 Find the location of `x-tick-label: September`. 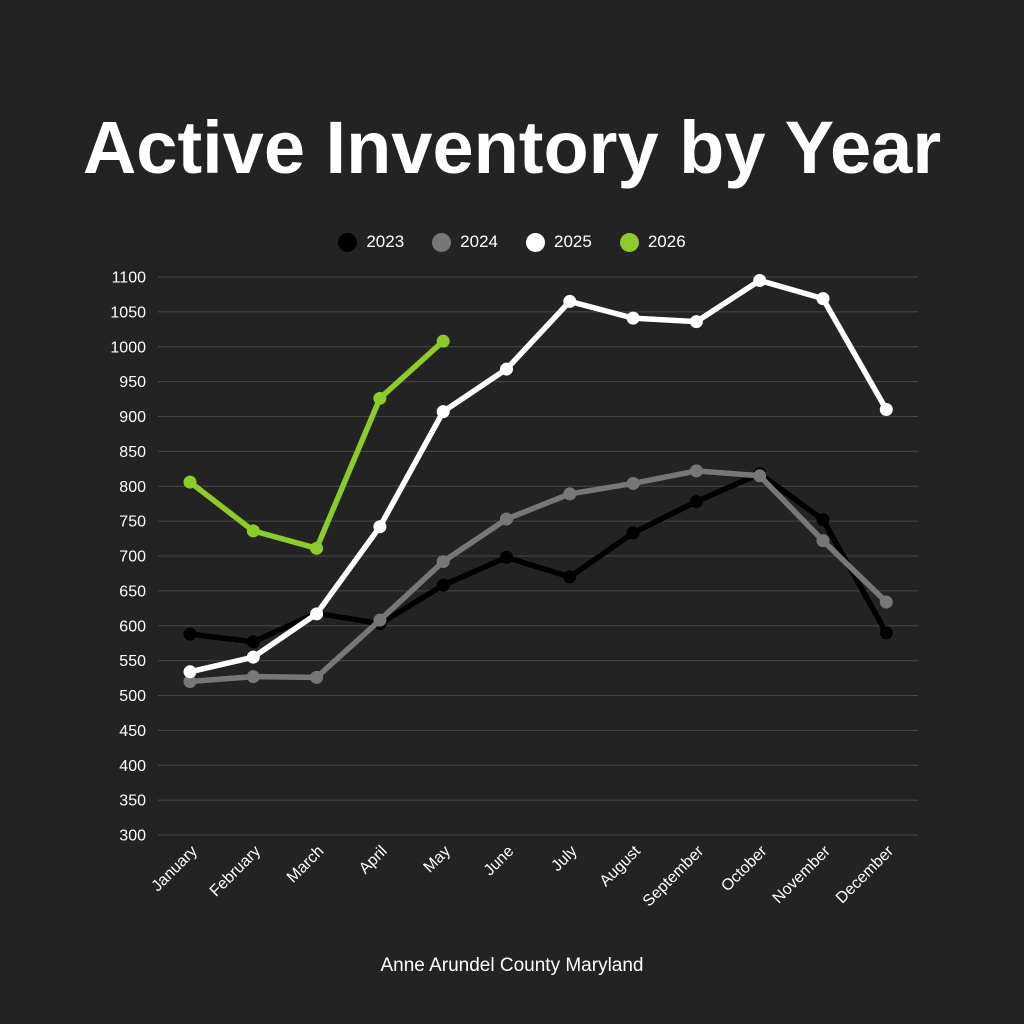

x-tick-label: September is located at coordinates (674, 876).